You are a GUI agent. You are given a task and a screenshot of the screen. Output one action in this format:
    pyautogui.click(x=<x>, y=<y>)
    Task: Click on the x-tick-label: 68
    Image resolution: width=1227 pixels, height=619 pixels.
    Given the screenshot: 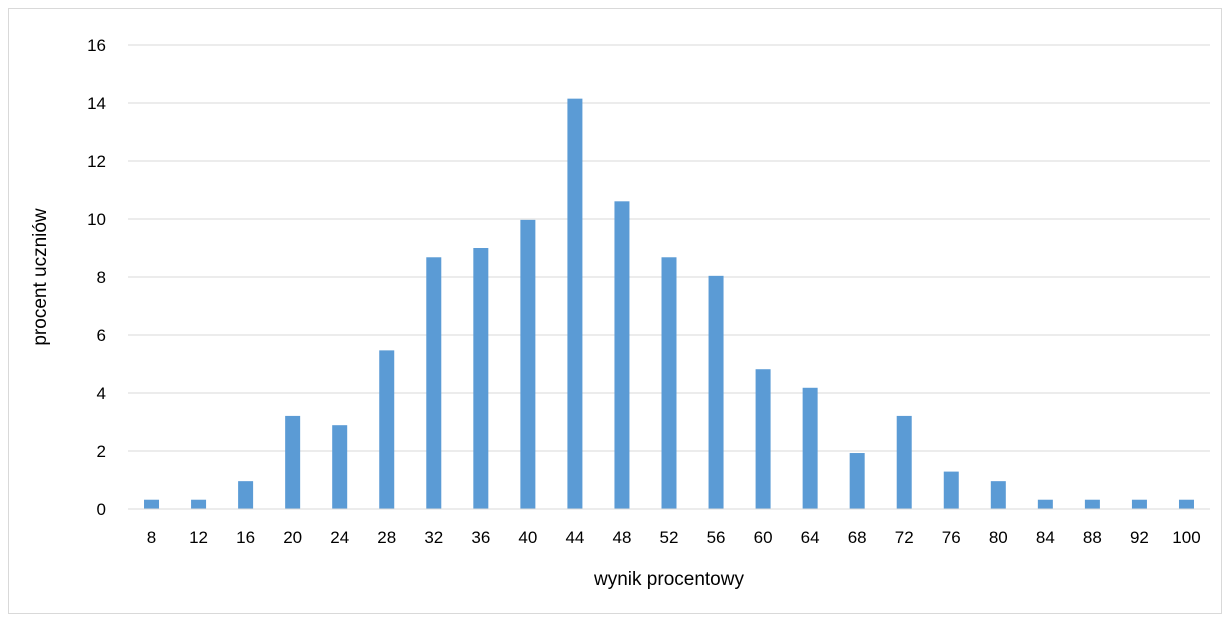 What is the action you would take?
    pyautogui.click(x=857, y=537)
    